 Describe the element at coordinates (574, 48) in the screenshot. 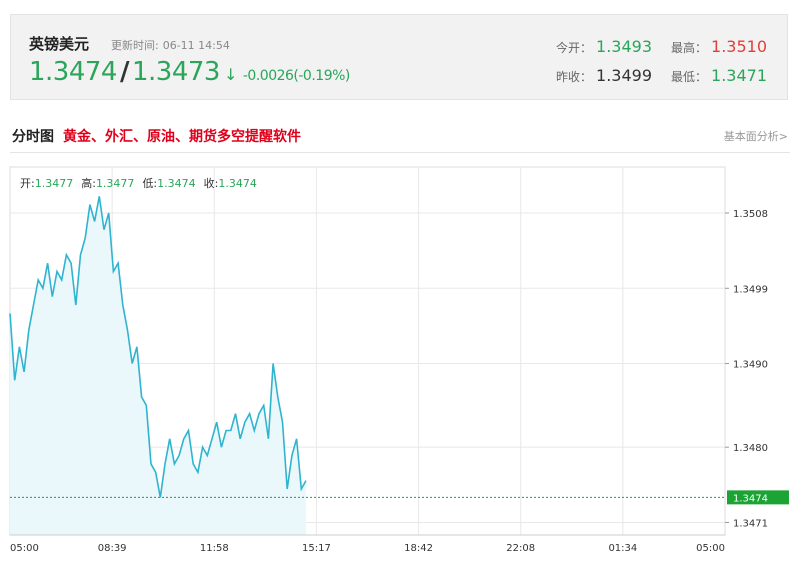

I see `open-label: 今开：` at that location.